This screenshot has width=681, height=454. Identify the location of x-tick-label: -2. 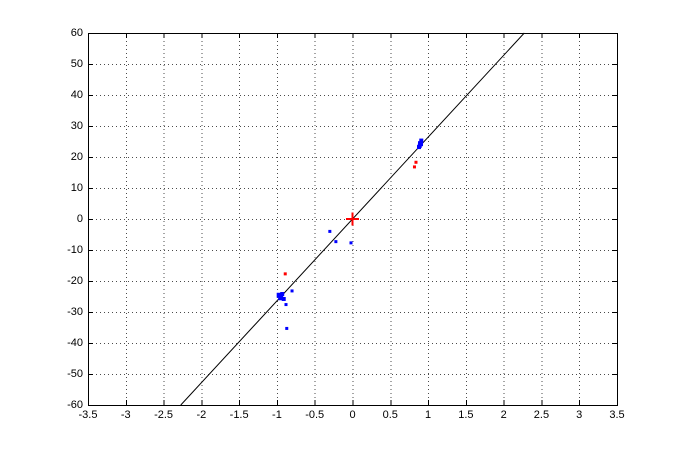
(201, 415).